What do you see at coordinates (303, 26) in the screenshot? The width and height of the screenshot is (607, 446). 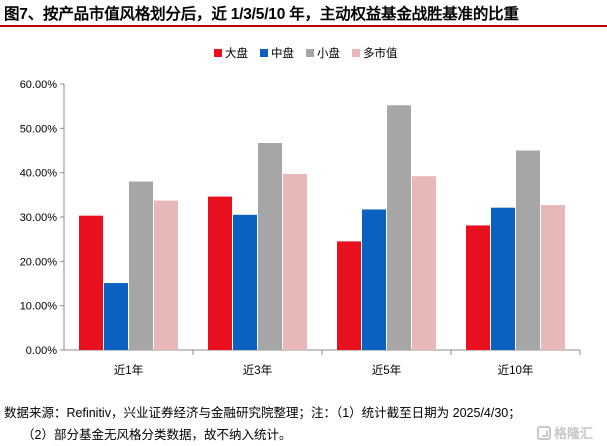 I see `title-underline` at bounding box center [303, 26].